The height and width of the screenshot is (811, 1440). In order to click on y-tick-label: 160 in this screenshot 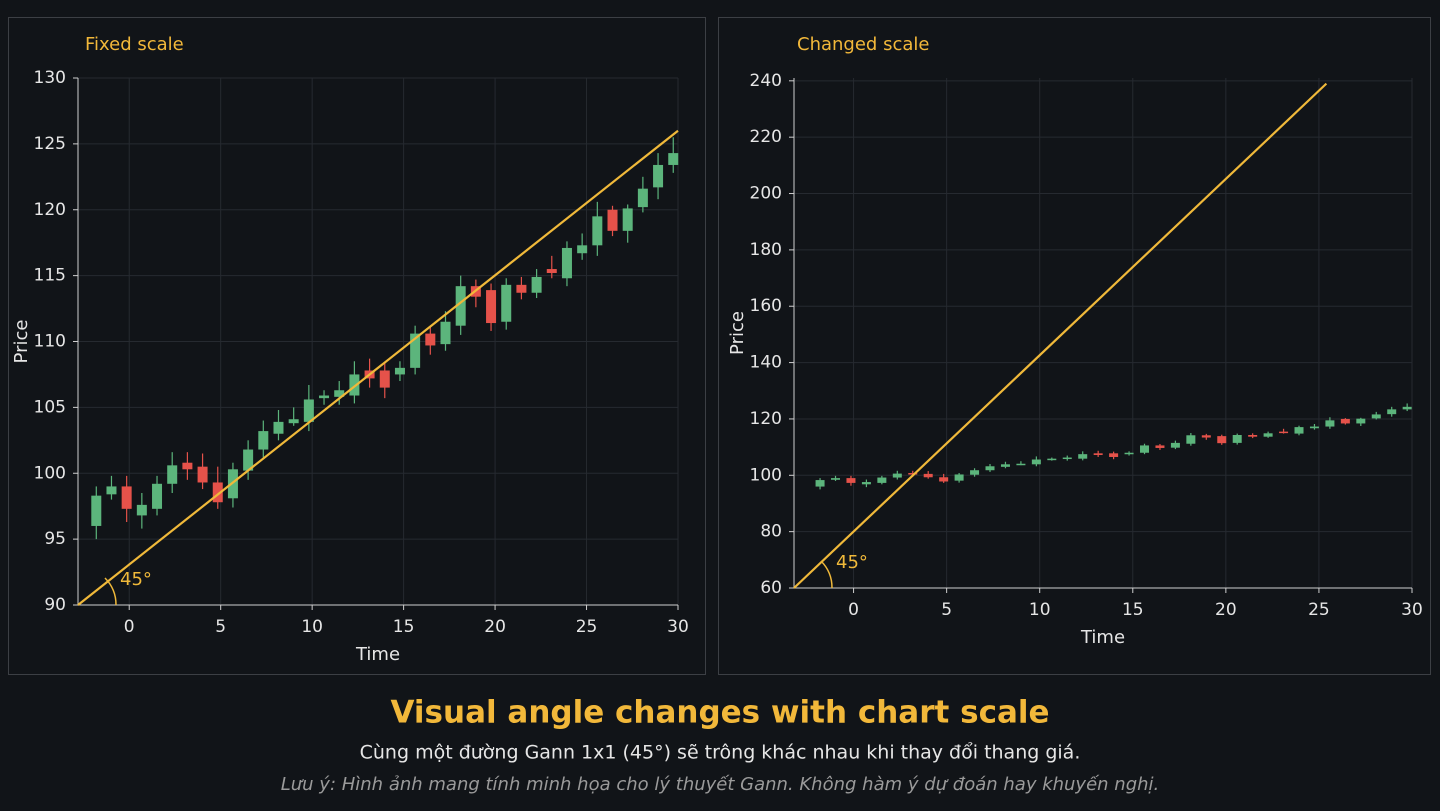, I will do `click(766, 306)`.